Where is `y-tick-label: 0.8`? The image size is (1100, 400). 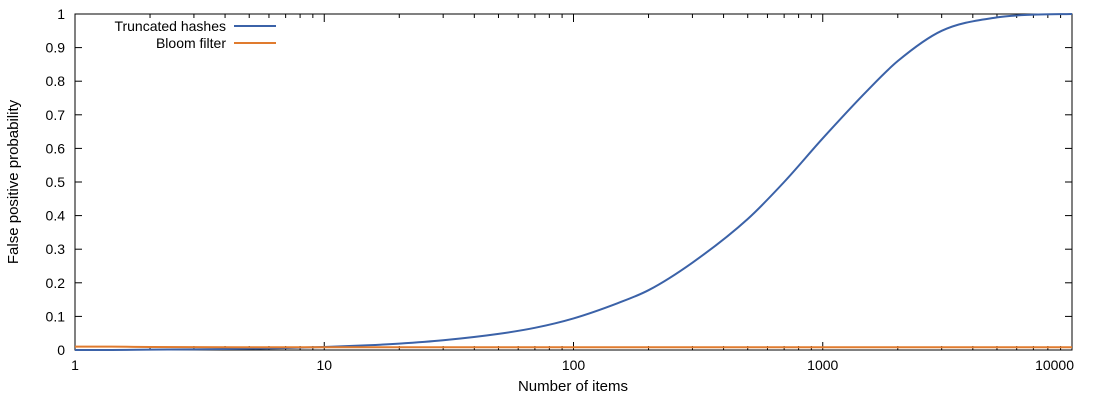 y-tick-label: 0.8 is located at coordinates (56, 81).